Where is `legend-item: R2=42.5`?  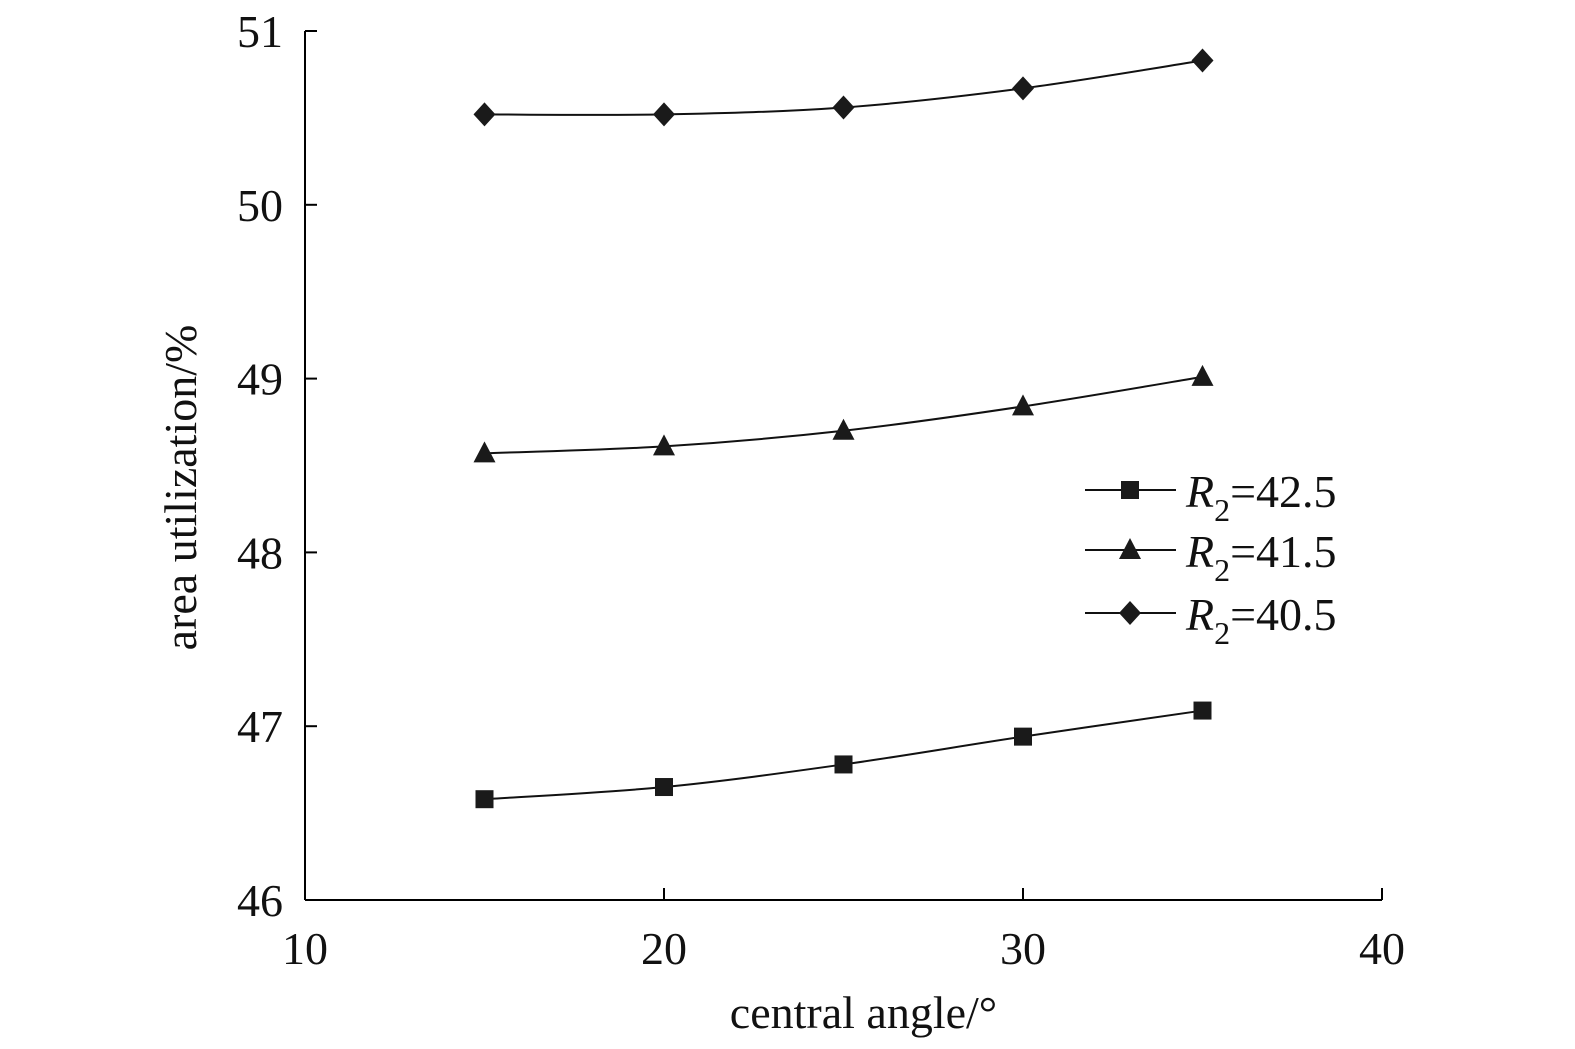
legend-item: R2=42.5 is located at coordinates (1211, 497).